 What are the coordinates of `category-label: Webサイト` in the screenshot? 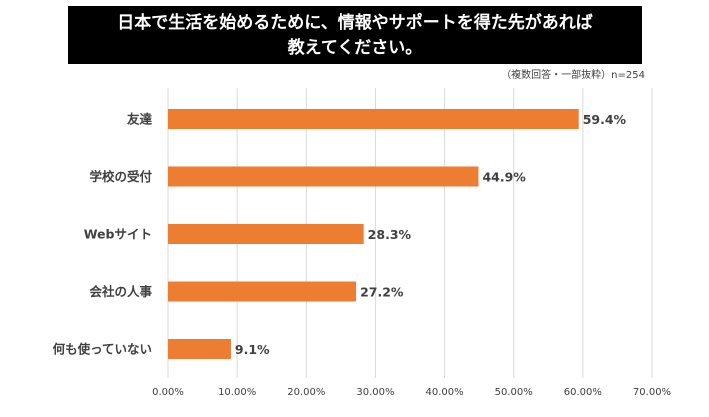 It's located at (118, 234).